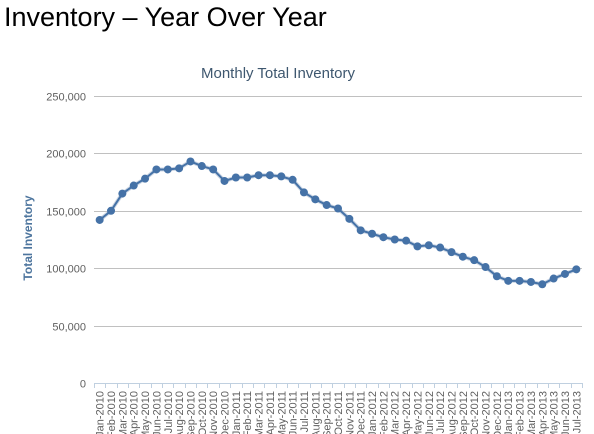  I want to click on x-tick-label: Sep-2011, so click(328, 412).